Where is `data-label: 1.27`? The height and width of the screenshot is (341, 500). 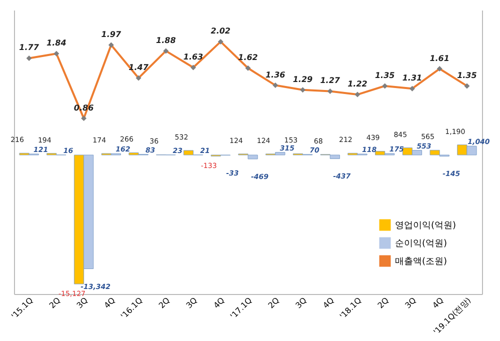
data-label: 1.27 is located at coordinates (330, 81).